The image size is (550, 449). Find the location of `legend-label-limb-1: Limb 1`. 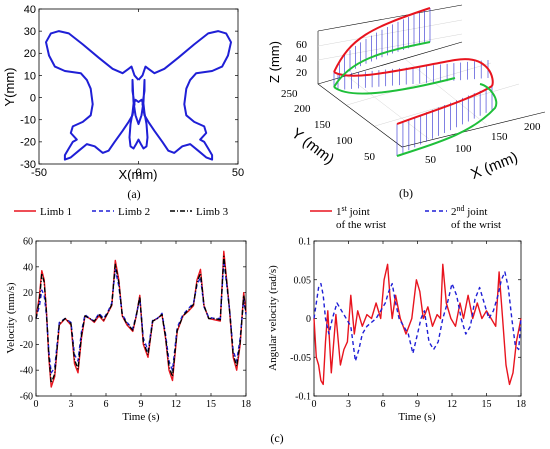

legend-label-limb-1: Limb 1 is located at coordinates (56, 212).